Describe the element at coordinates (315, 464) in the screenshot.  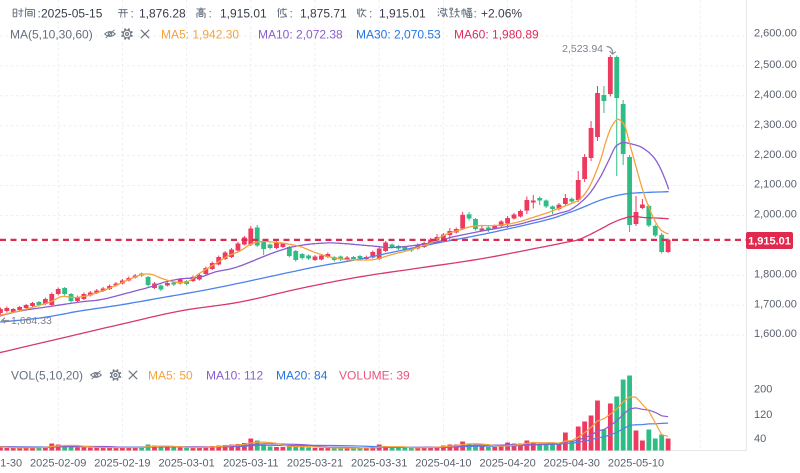
I see `svg-text: 2025-03-21` at that location.